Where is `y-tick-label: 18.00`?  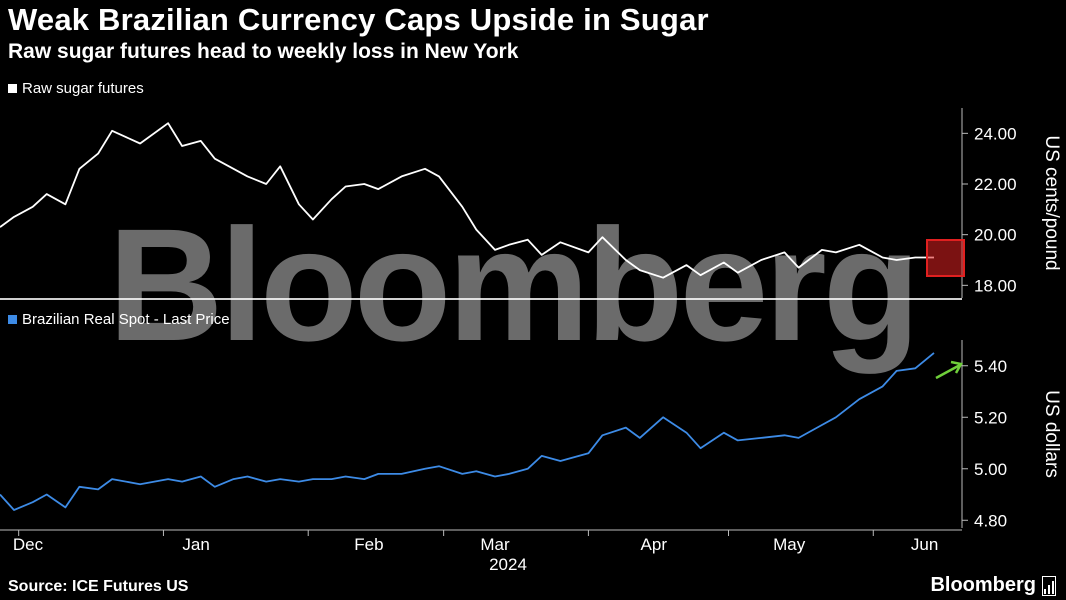 y-tick-label: 18.00 is located at coordinates (995, 285).